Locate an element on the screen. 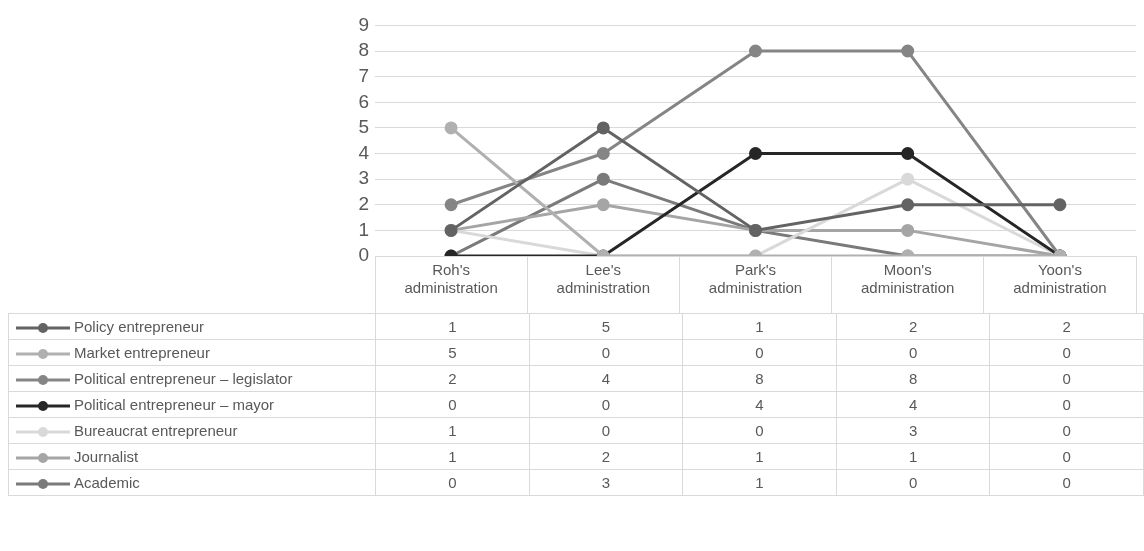 This screenshot has height=551, width=1144. legend-label: Bureaucrat entrepreneur is located at coordinates (156, 430).